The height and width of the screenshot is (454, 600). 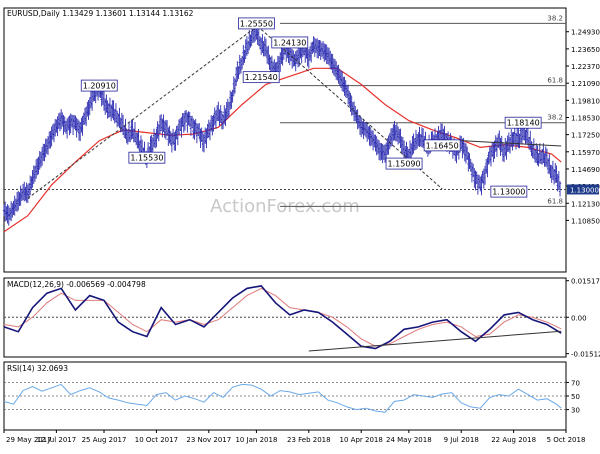 What do you see at coordinates (76, 284) in the screenshot?
I see `macd-title: MACD(12,26,9) -0.006569 -0.004798` at bounding box center [76, 284].